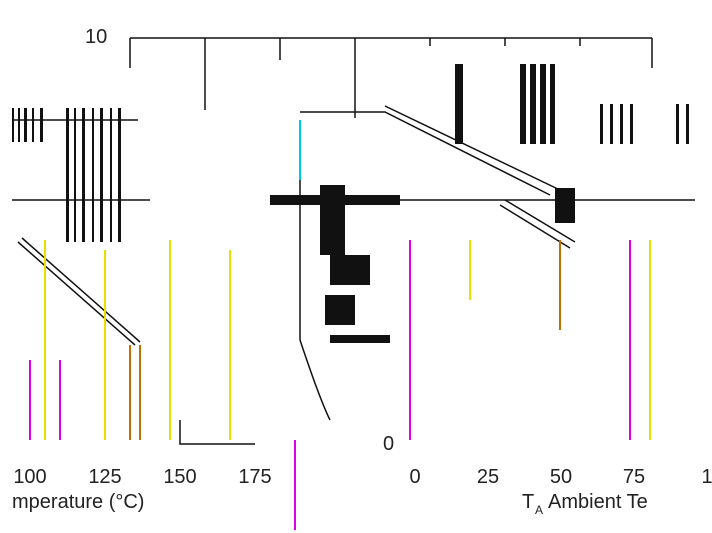 The height and width of the screenshot is (533, 712). What do you see at coordinates (561, 477) in the screenshot?
I see `right-tick-label: 50` at bounding box center [561, 477].